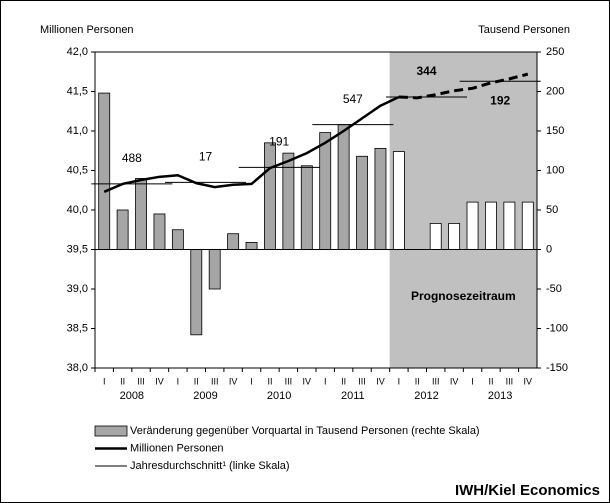  I want to click on y2-tick-label: 150, so click(555, 131).